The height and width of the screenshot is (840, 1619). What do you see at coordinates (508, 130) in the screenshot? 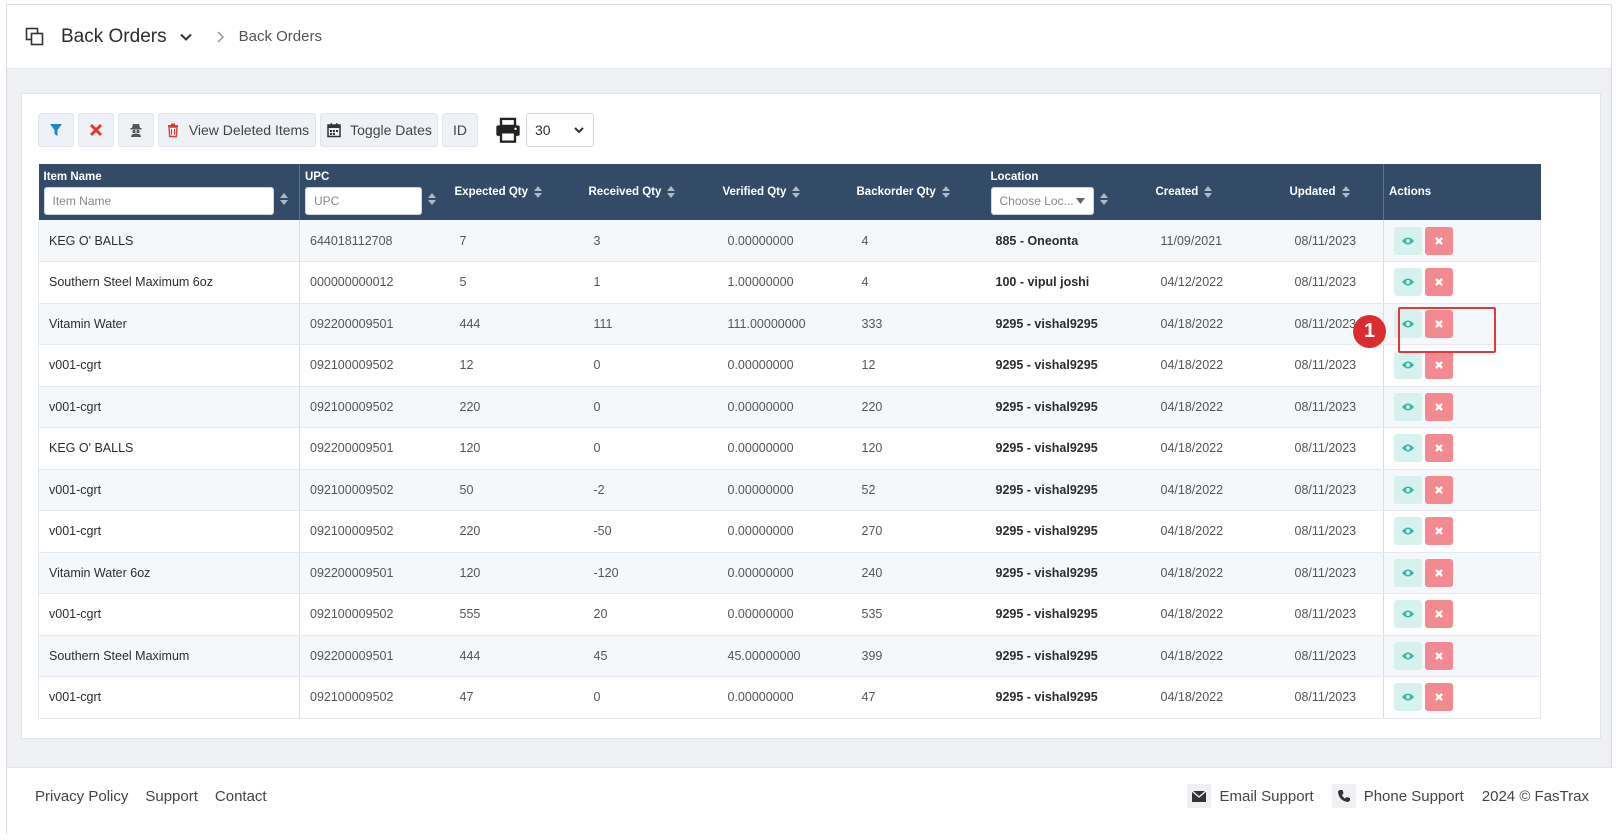
I see `printer-icon` at bounding box center [508, 130].